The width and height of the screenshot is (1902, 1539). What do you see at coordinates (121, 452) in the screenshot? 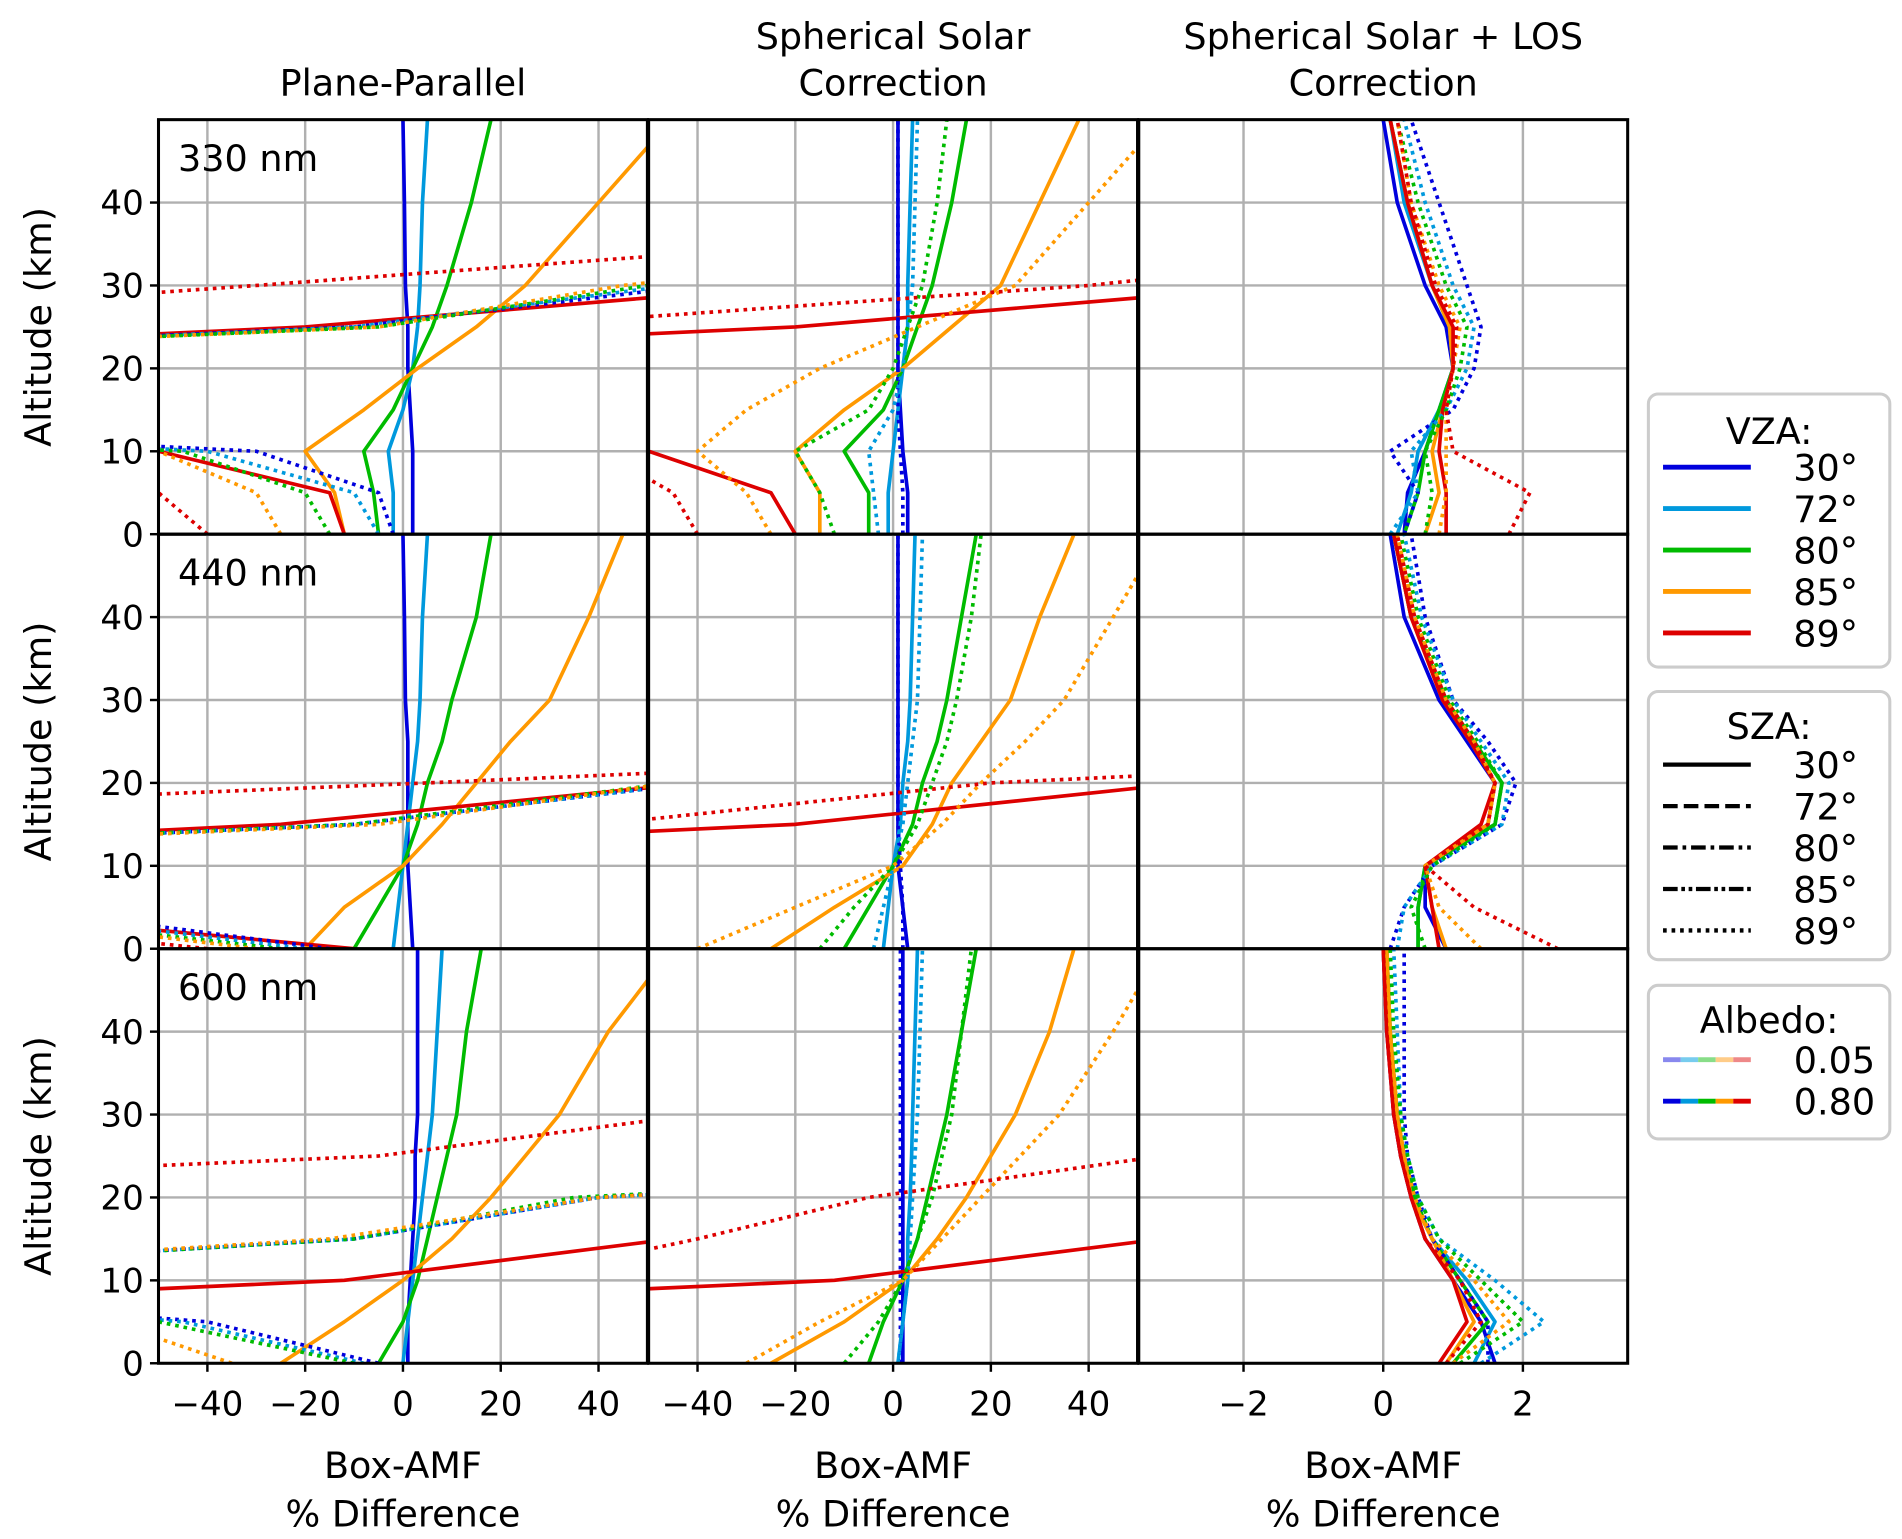
I see `y-tick-label: 10` at bounding box center [121, 452].